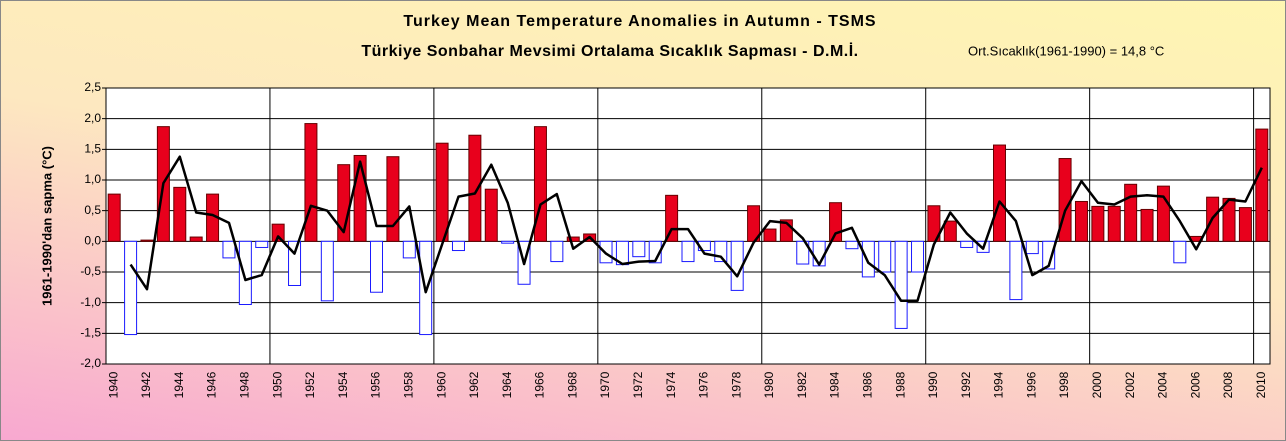 This screenshot has height=441, width=1286. I want to click on x-tick-label: 2010, so click(1261, 384).